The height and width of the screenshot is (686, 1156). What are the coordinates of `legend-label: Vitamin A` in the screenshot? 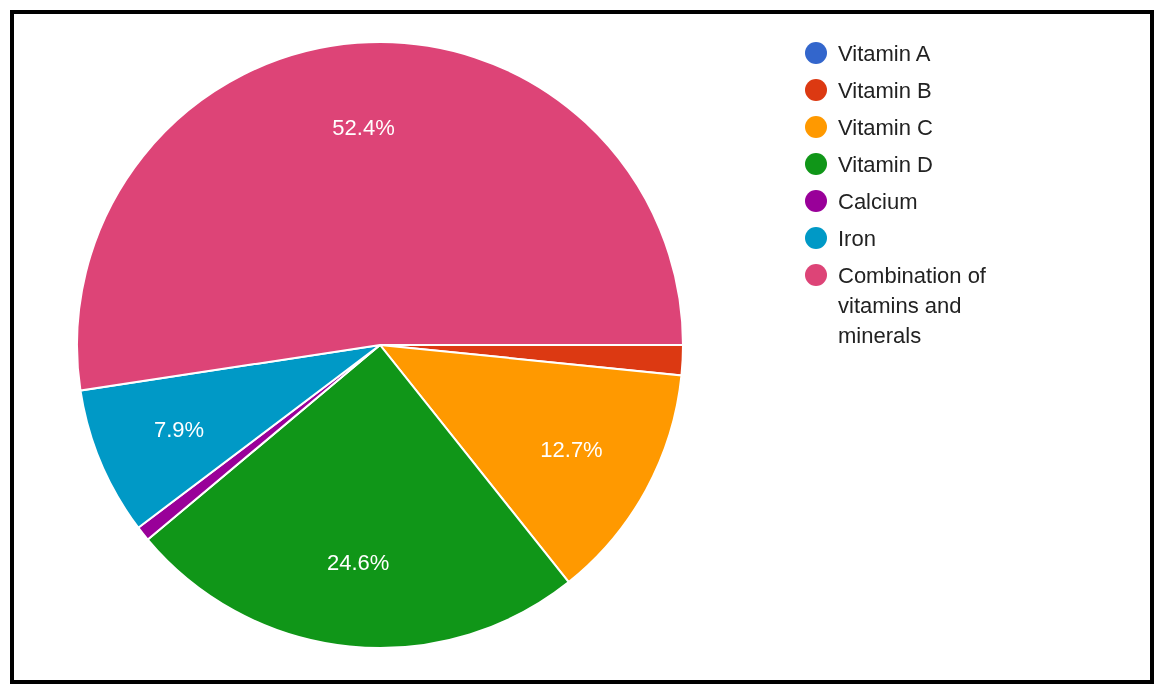 It's located at (884, 53).